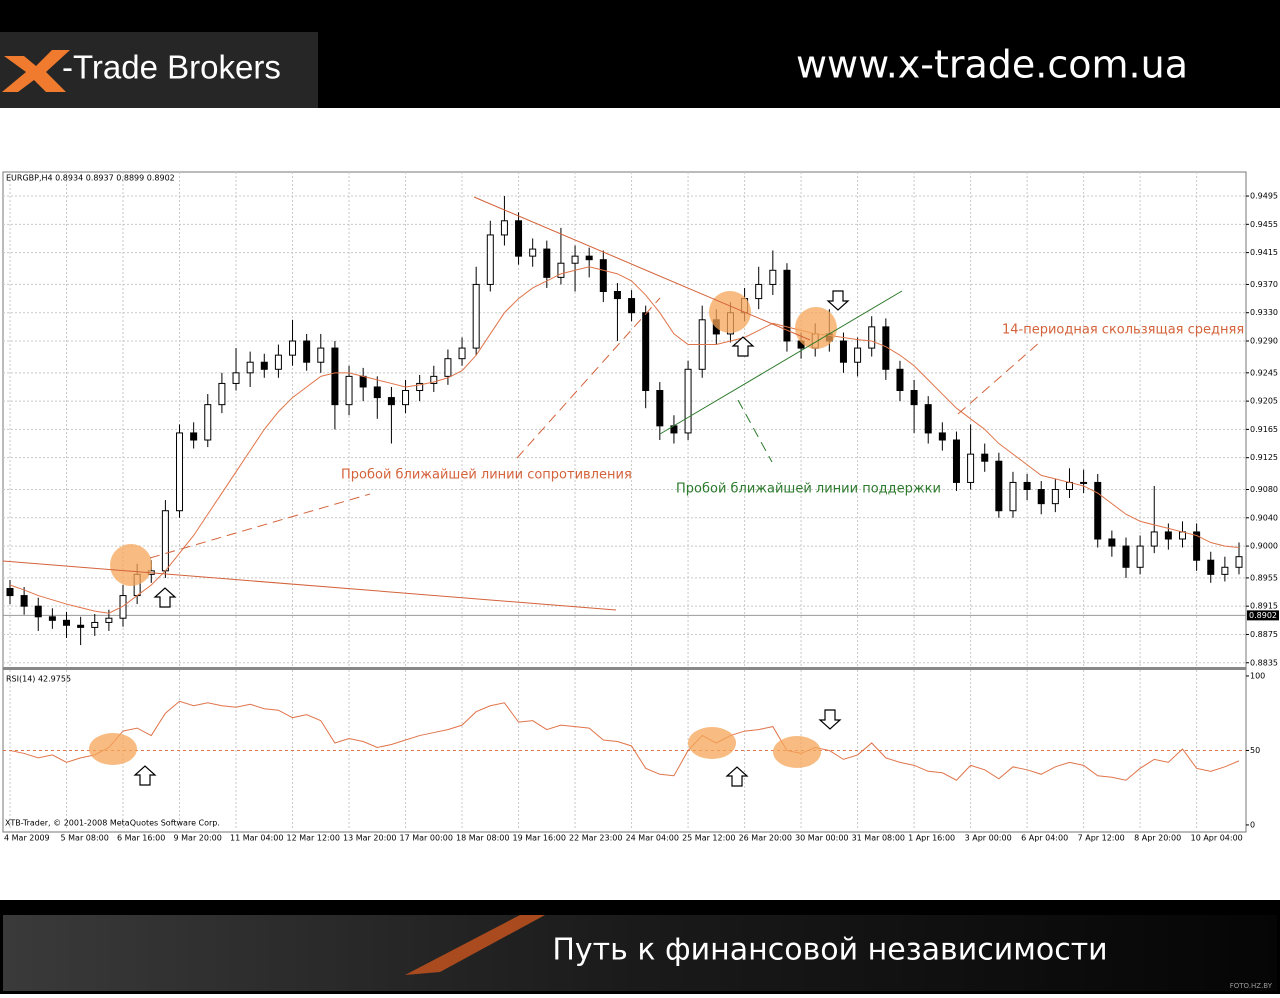  I want to click on y-tick-label: 0.8835, so click(1264, 662).